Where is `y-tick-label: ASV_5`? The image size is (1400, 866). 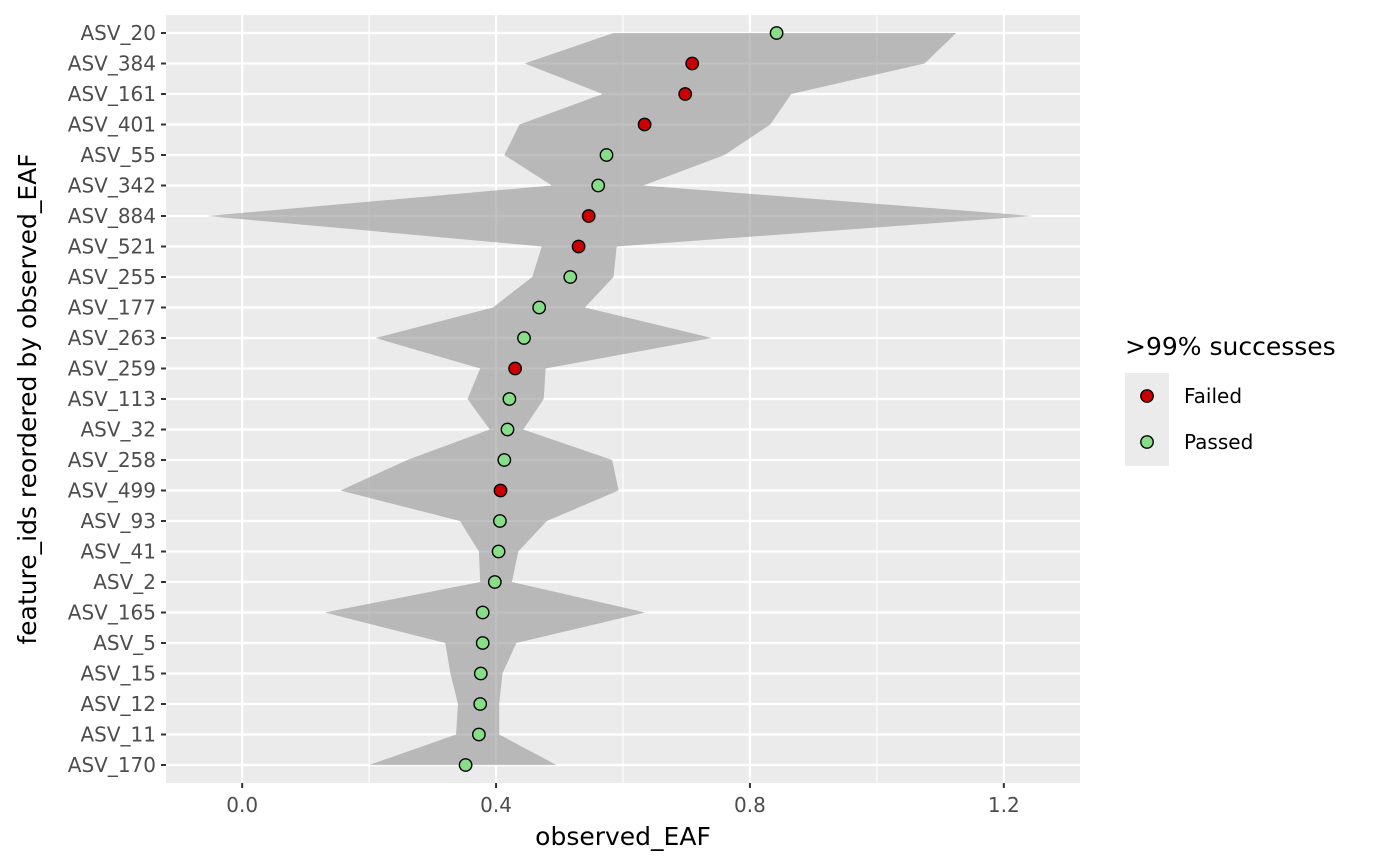 y-tick-label: ASV_5 is located at coordinates (124, 643).